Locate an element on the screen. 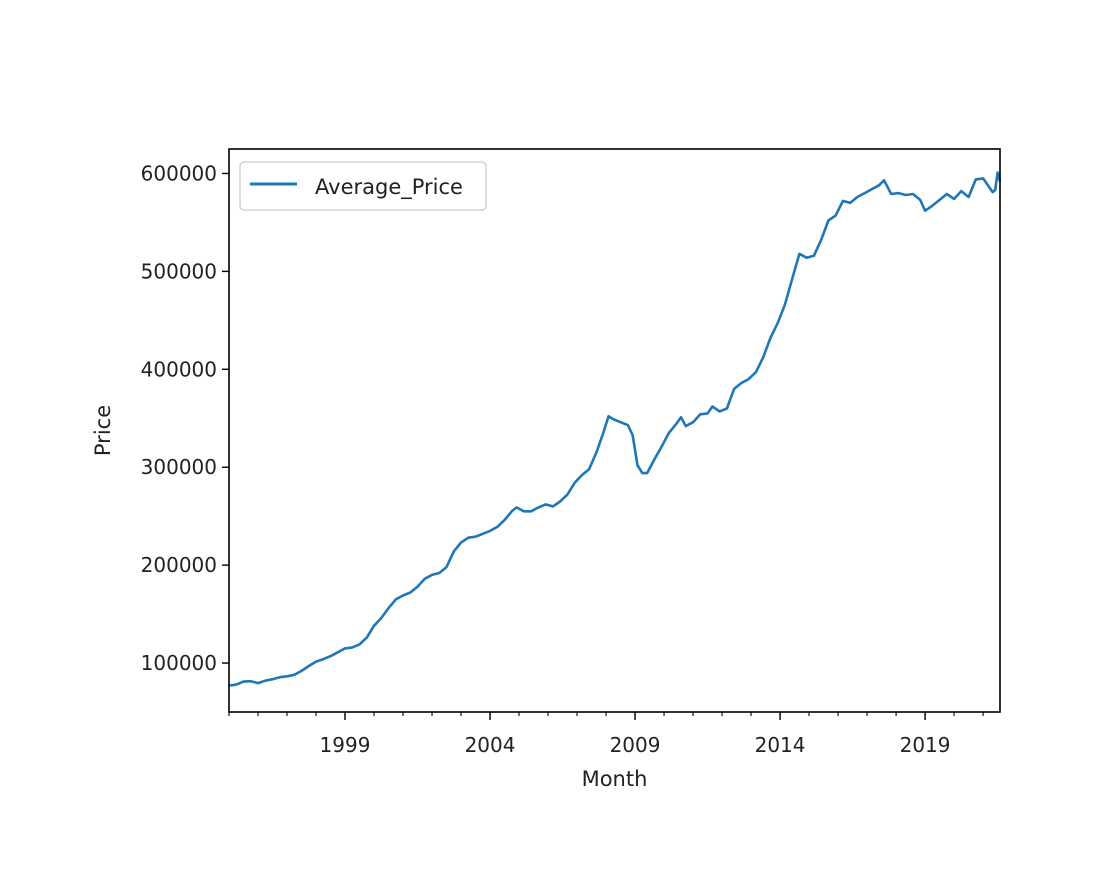 This screenshot has height=890, width=1120. x-axis-ticks: 1999 2004 2009 2014 2019 is located at coordinates (635, 734).